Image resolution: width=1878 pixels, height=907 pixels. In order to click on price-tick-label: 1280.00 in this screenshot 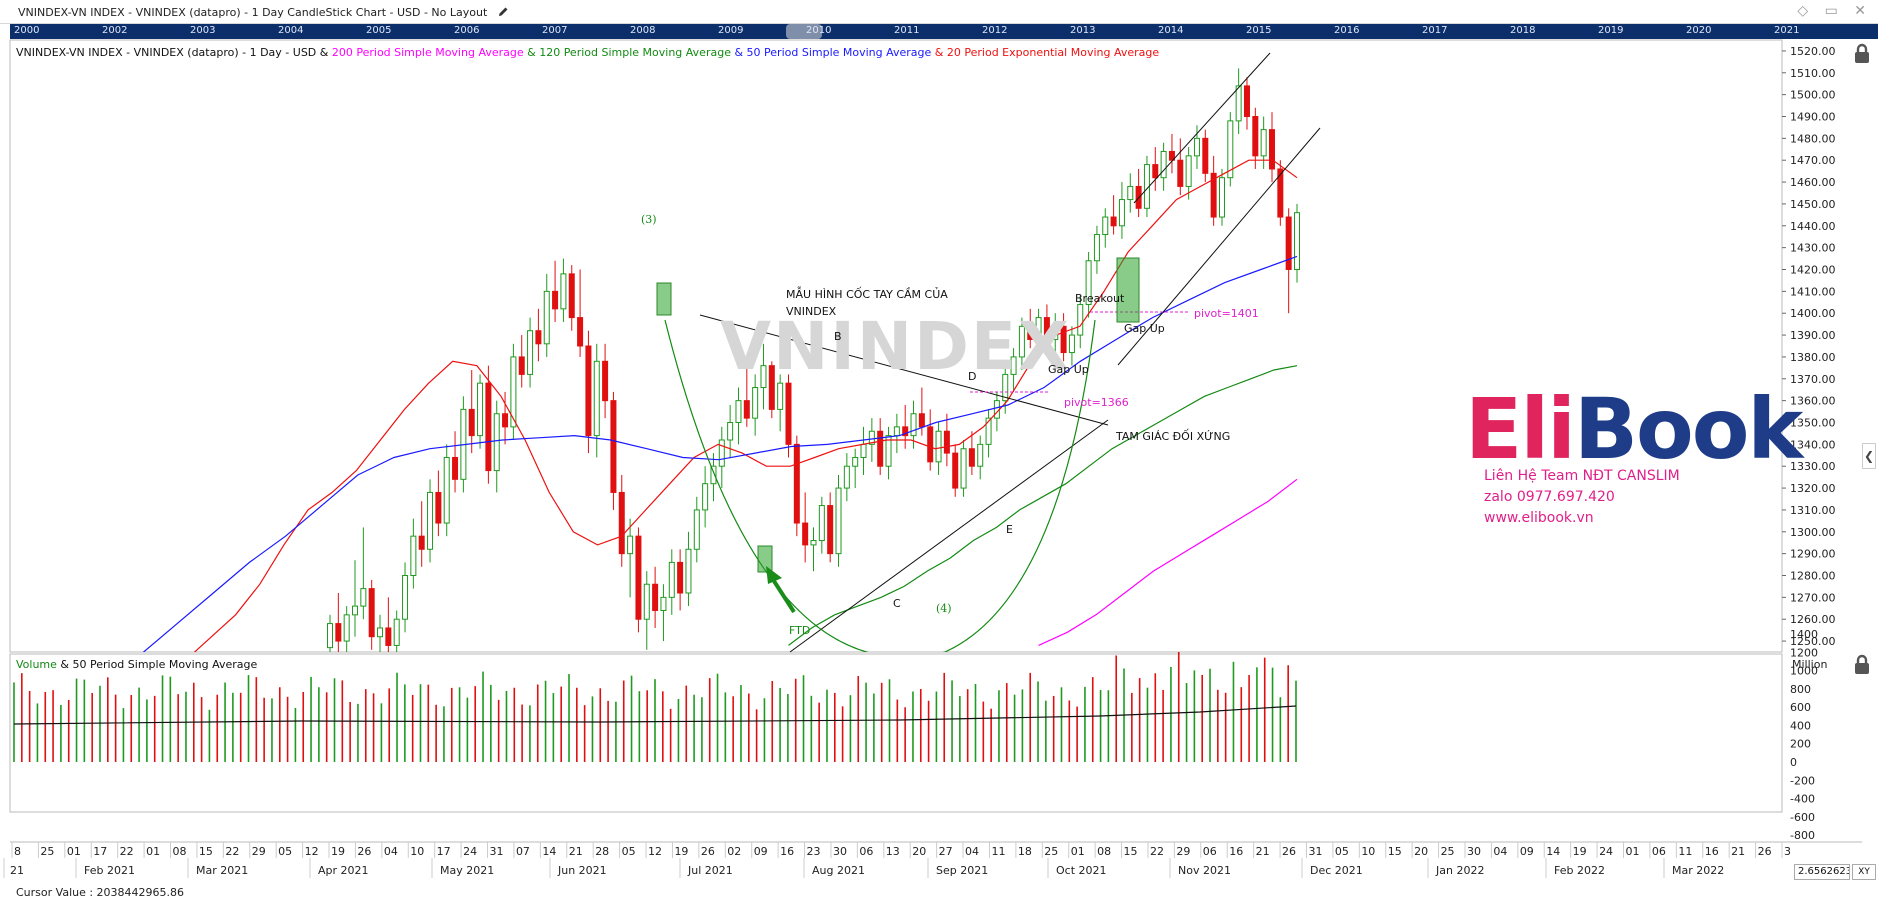, I will do `click(1813, 576)`.